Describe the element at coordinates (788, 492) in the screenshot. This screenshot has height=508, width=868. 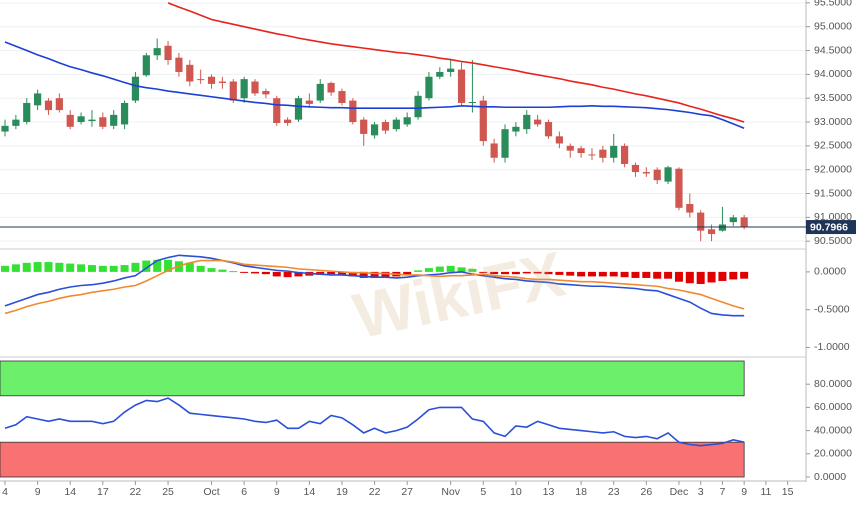
I see `x-tick-label: 15` at that location.